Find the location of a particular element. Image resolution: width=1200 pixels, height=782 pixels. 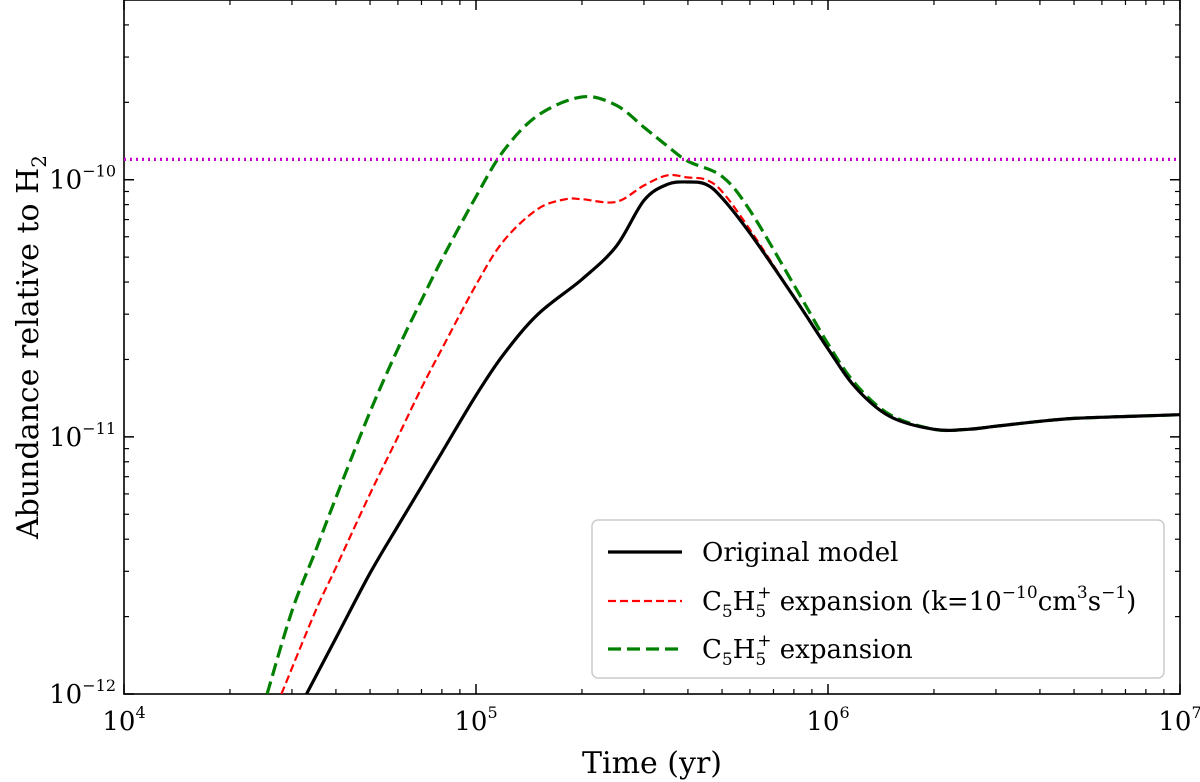

legend-box is located at coordinates (878, 599).